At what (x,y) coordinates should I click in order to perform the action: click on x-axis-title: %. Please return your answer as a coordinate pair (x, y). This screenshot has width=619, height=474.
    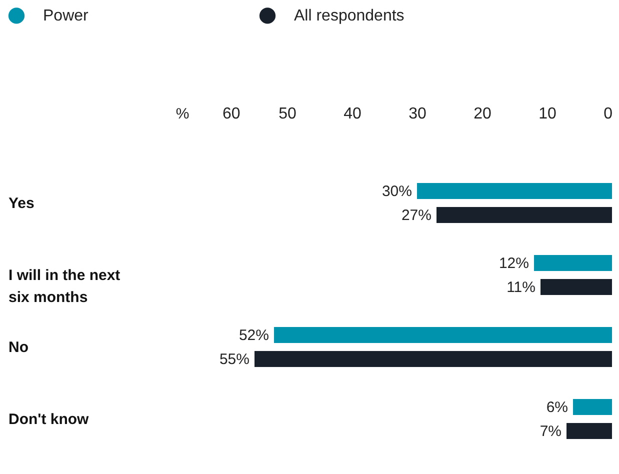
    Looking at the image, I should click on (183, 114).